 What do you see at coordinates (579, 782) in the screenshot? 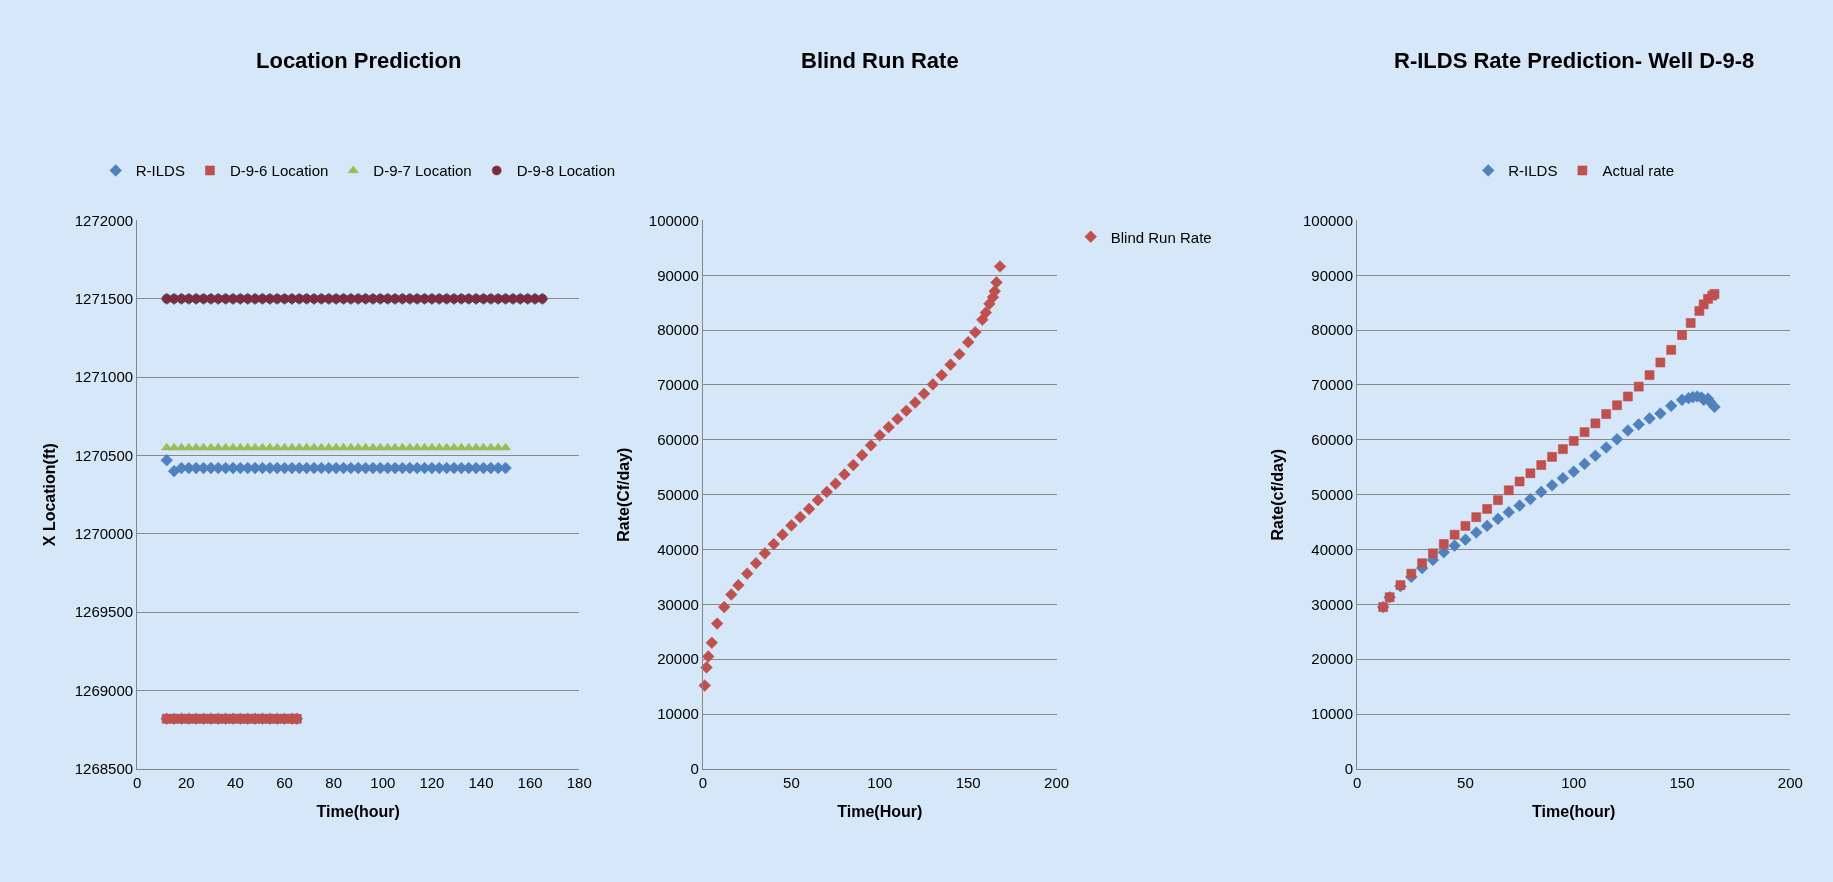
I see `x-tick-label: 180` at bounding box center [579, 782].